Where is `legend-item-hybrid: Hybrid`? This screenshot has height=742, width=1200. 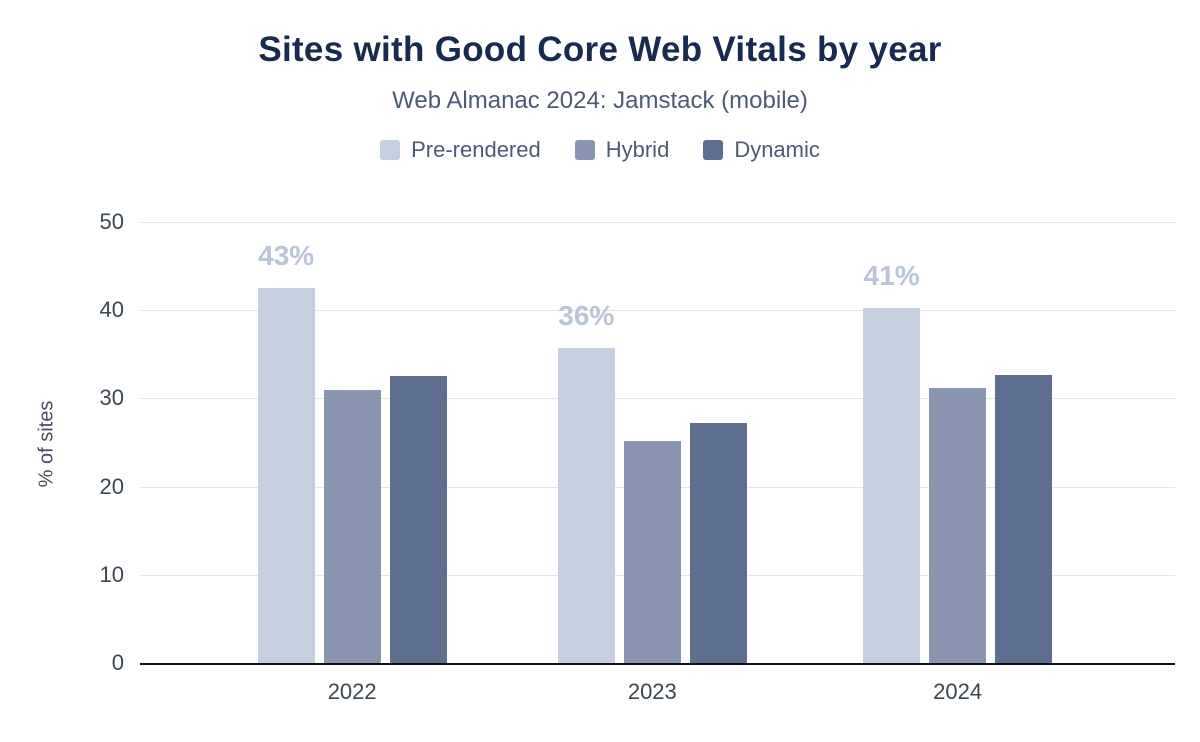
legend-item-hybrid: Hybrid is located at coordinates (622, 150).